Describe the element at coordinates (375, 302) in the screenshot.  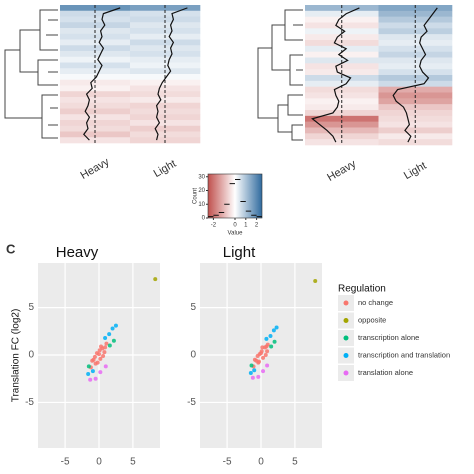
I see `legend-label: no change` at that location.